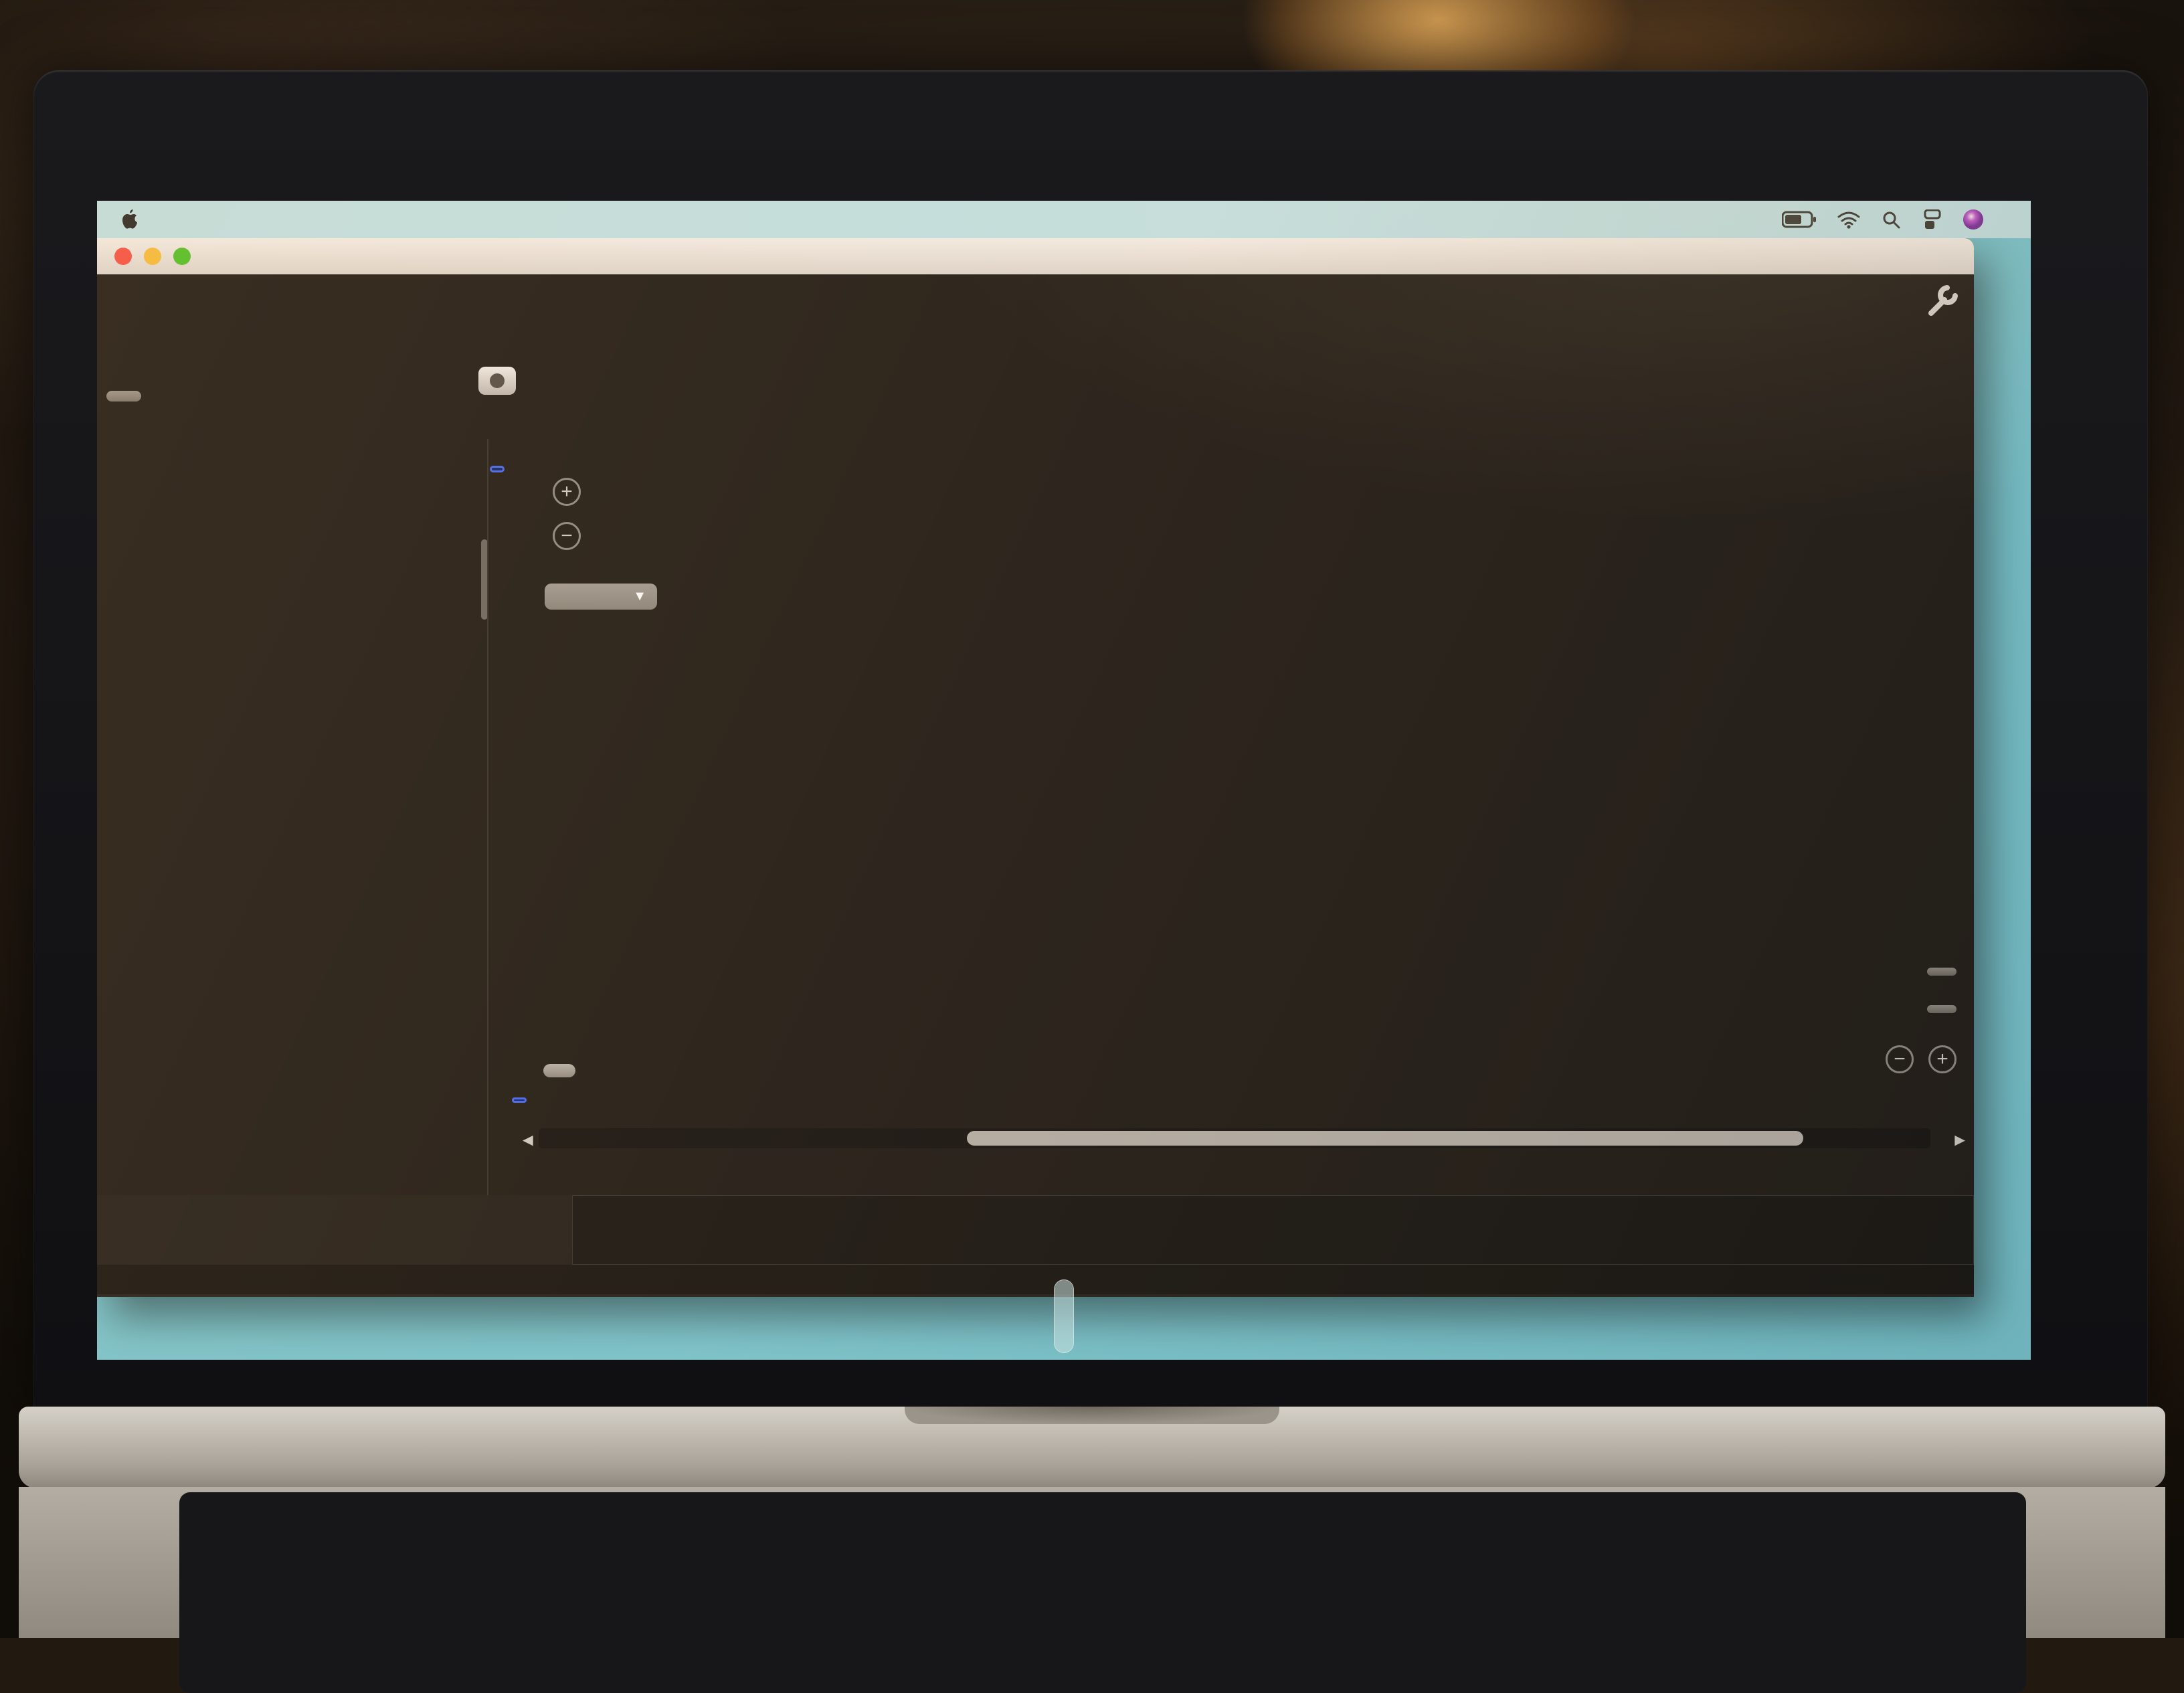 The width and height of the screenshot is (2184, 1693). What do you see at coordinates (1942, 1059) in the screenshot?
I see `x-zoom-in-button: +` at bounding box center [1942, 1059].